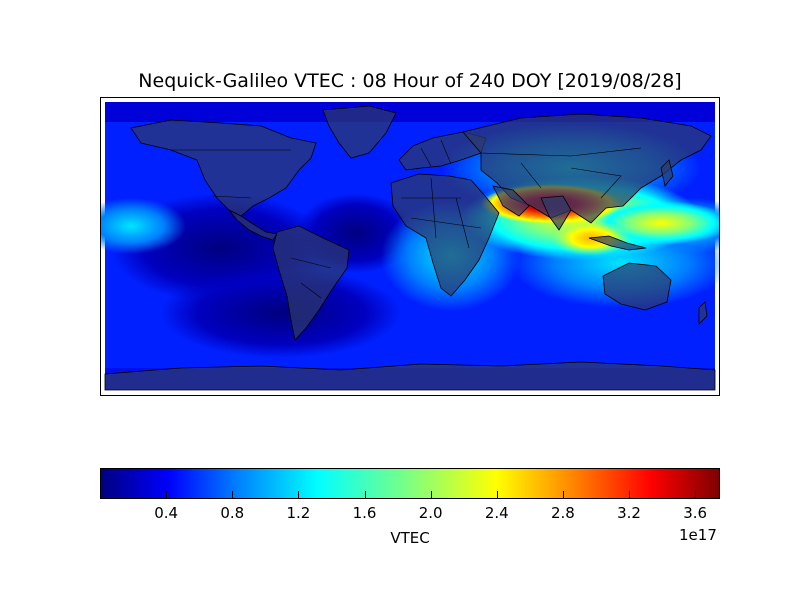  What do you see at coordinates (359, 132) in the screenshot?
I see `greenland` at bounding box center [359, 132].